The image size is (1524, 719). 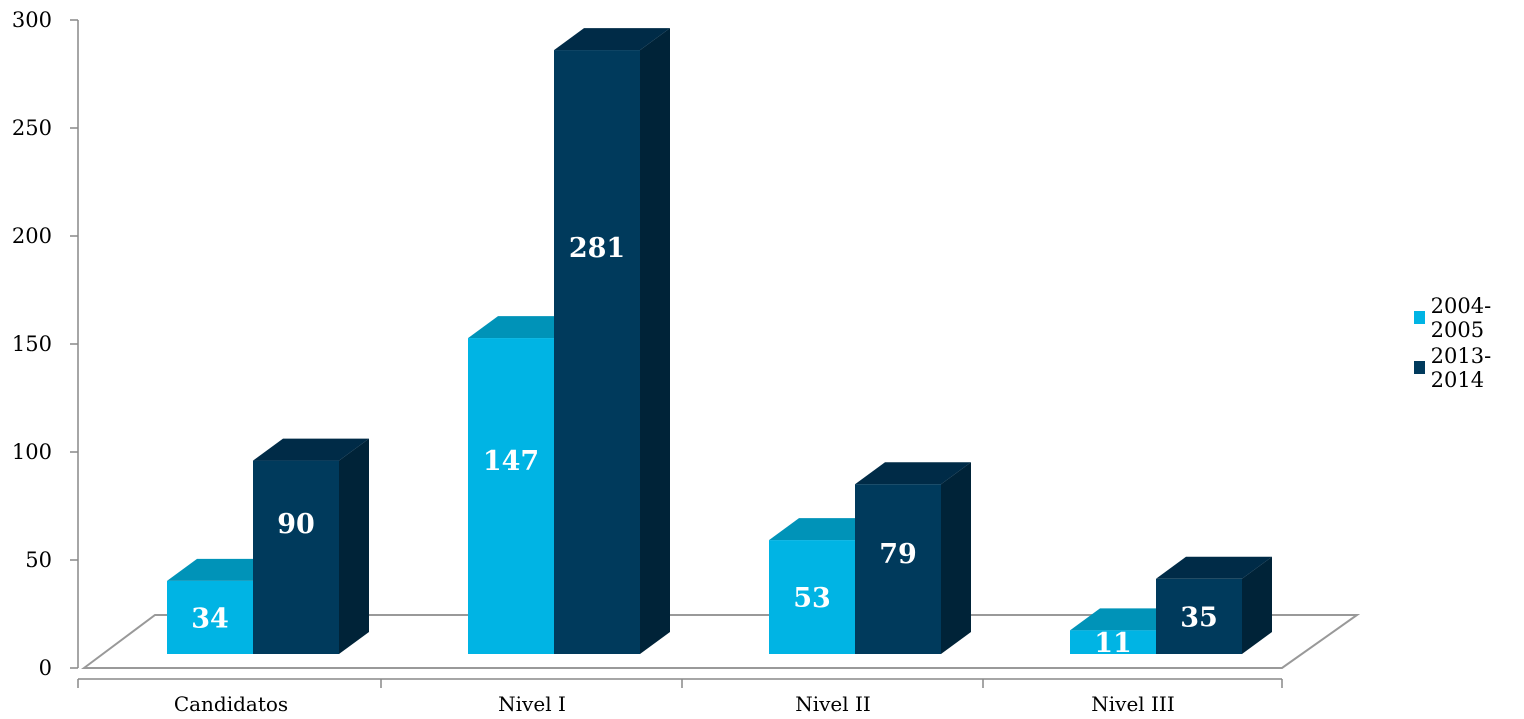 What do you see at coordinates (597, 248) in the screenshot?
I see `data-label: 281` at bounding box center [597, 248].